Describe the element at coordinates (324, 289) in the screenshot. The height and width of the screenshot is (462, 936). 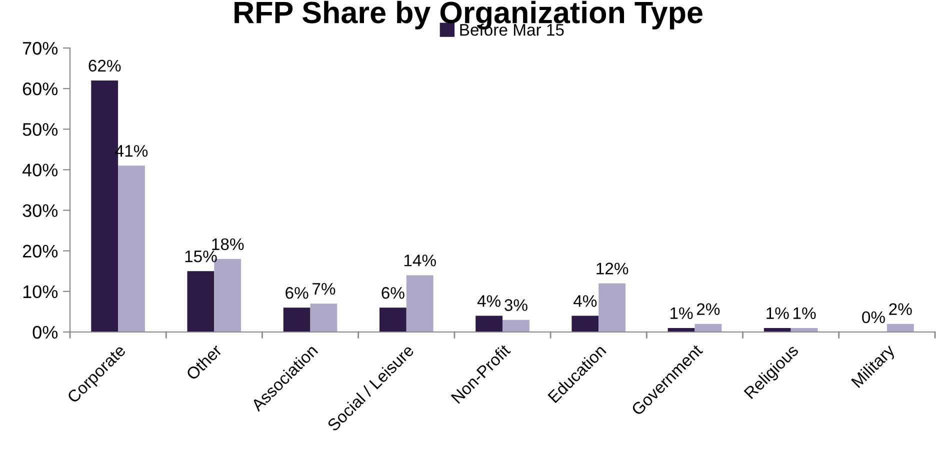
I see `data-label: 7%` at that location.